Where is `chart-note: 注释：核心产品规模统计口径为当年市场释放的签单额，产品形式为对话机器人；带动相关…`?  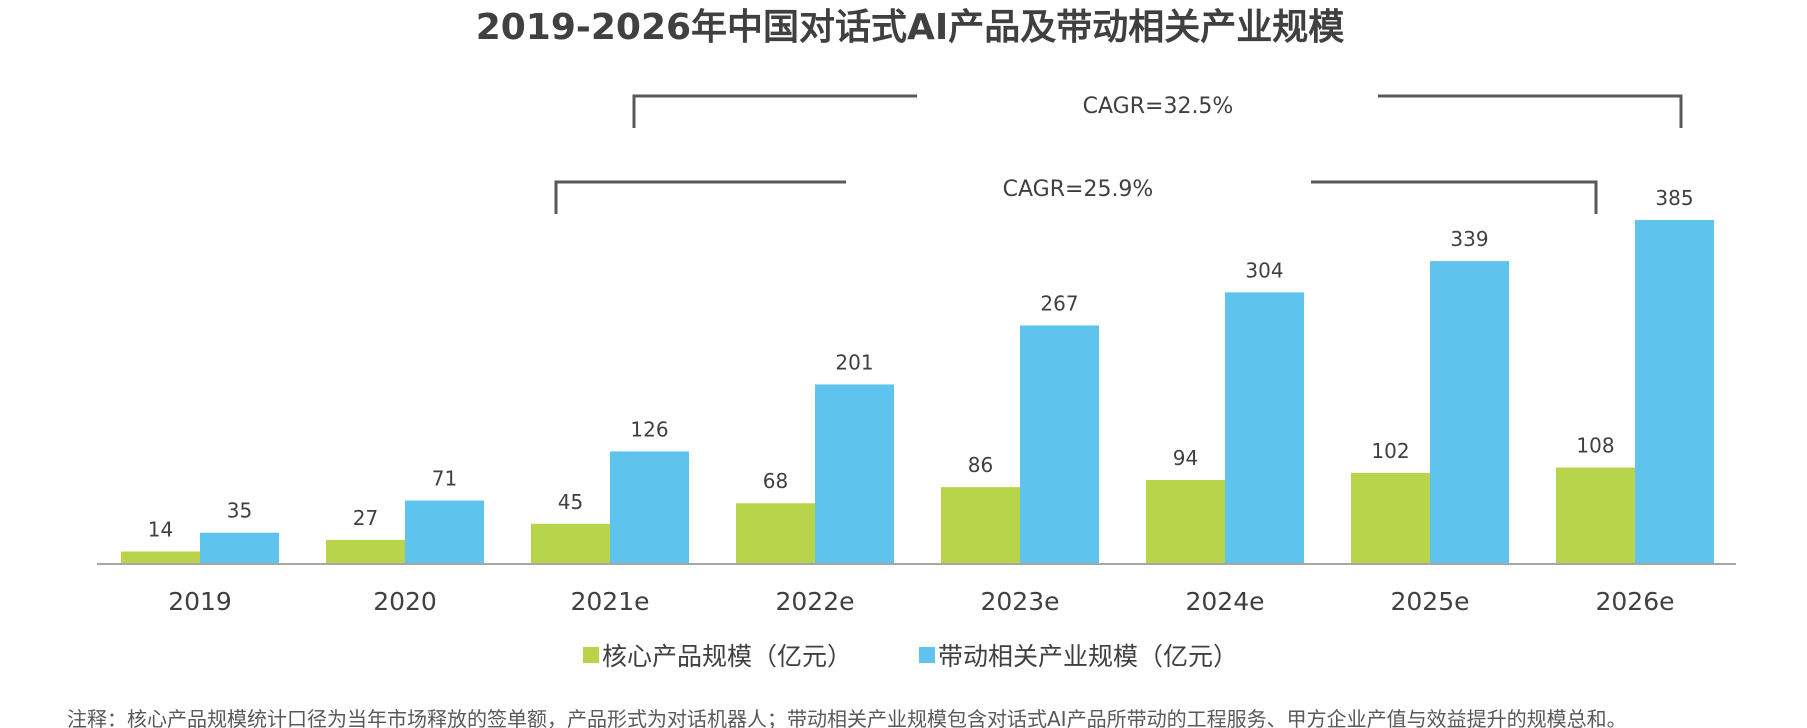 chart-note: 注释：核心产品规模统计口径为当年市场释放的签单额，产品形式为对话机器人；带动相关… is located at coordinates (847, 717).